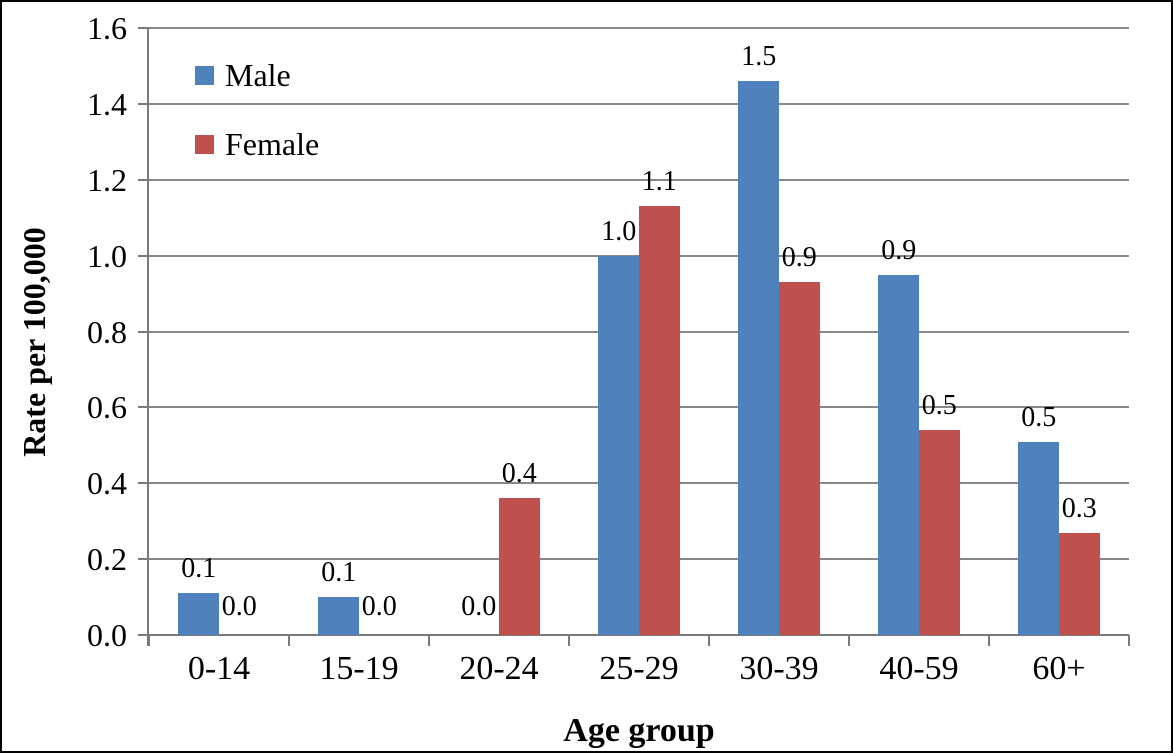  I want to click on legend-label: Male, so click(258, 75).